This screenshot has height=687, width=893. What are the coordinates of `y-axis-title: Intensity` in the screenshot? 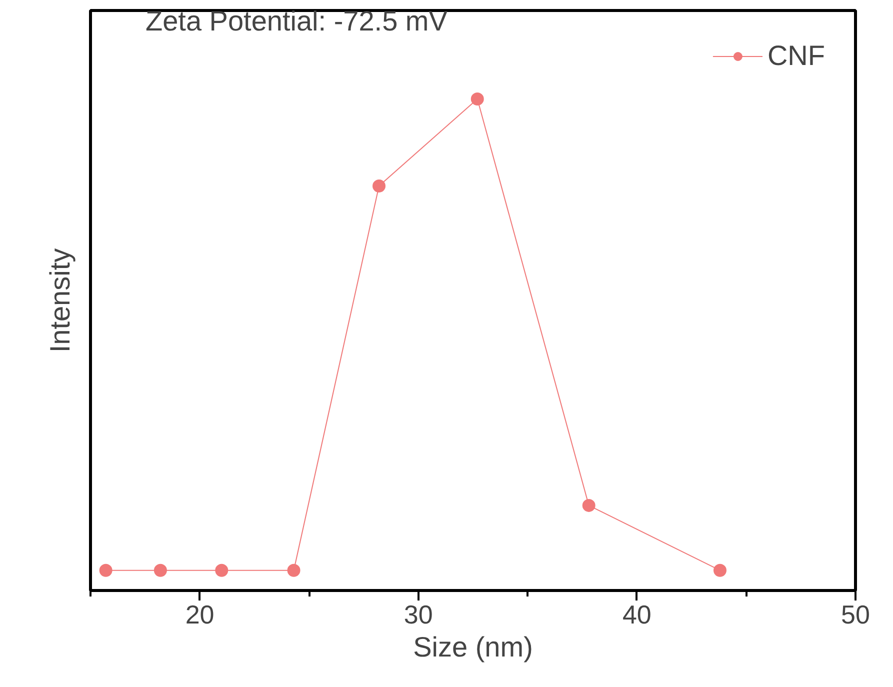 It's located at (60, 300).